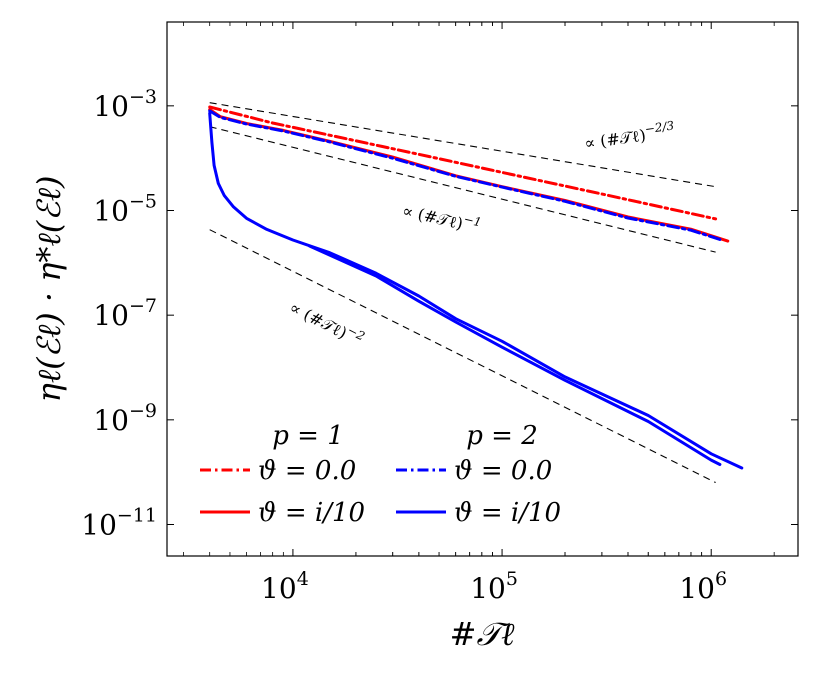  I want to click on reference-label: ∝ (#𝒯ℓ)−2, so click(326, 323).